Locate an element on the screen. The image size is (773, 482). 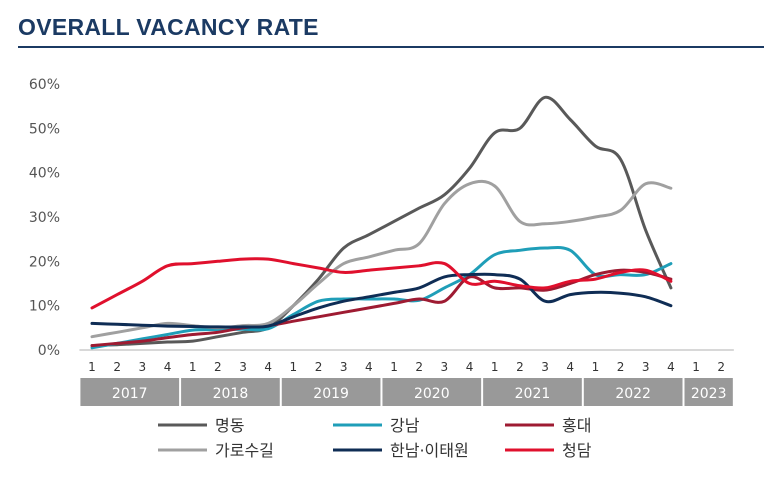
y-tick-label: 50% is located at coordinates (44, 129).